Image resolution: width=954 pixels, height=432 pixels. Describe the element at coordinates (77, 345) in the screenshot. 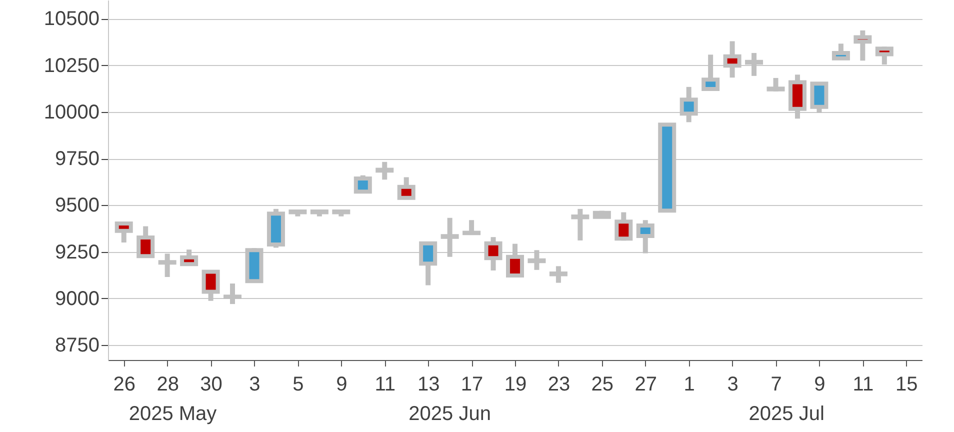

I see `y-tick-label: 8750` at that location.